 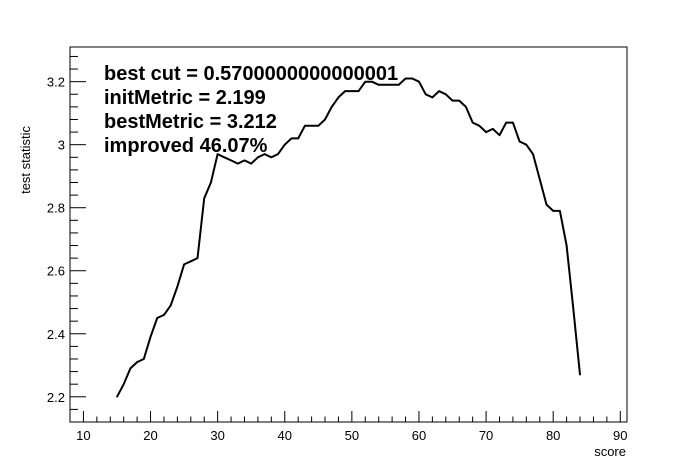 I want to click on x-tick-label: 60, so click(x=419, y=435).